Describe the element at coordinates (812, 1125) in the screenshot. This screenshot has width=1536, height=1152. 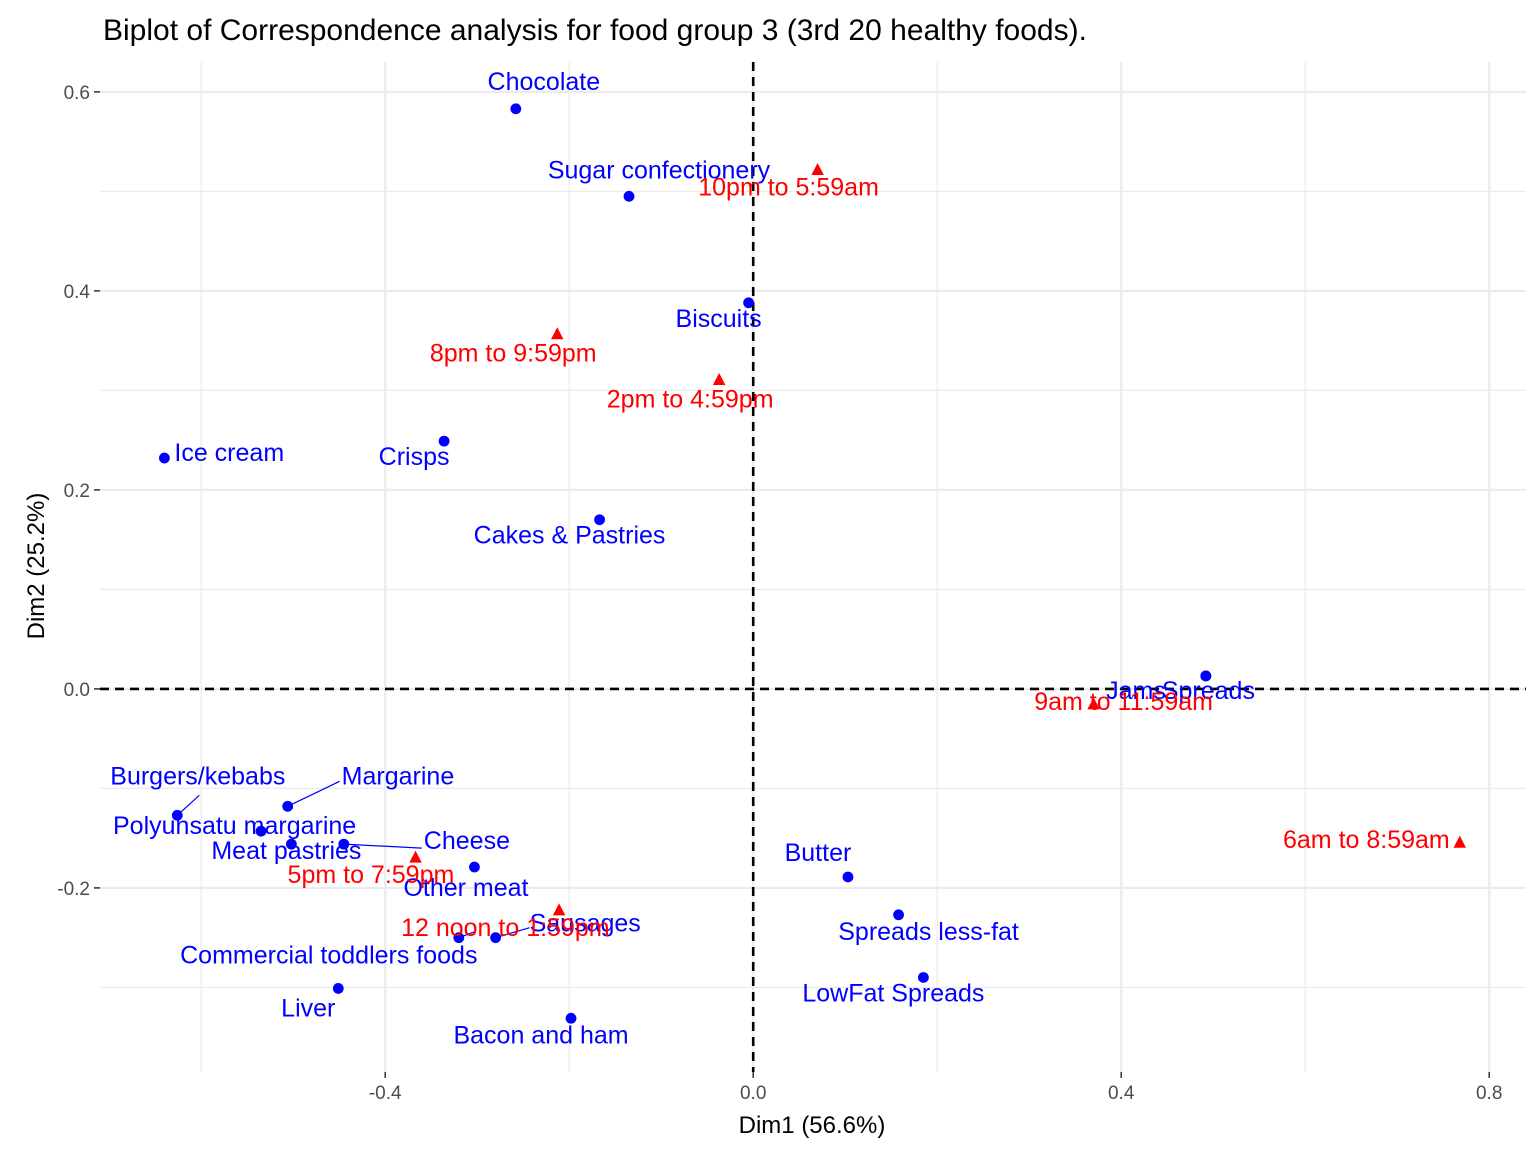
I see `x-axis-title: Dim1 (56.6%)` at that location.